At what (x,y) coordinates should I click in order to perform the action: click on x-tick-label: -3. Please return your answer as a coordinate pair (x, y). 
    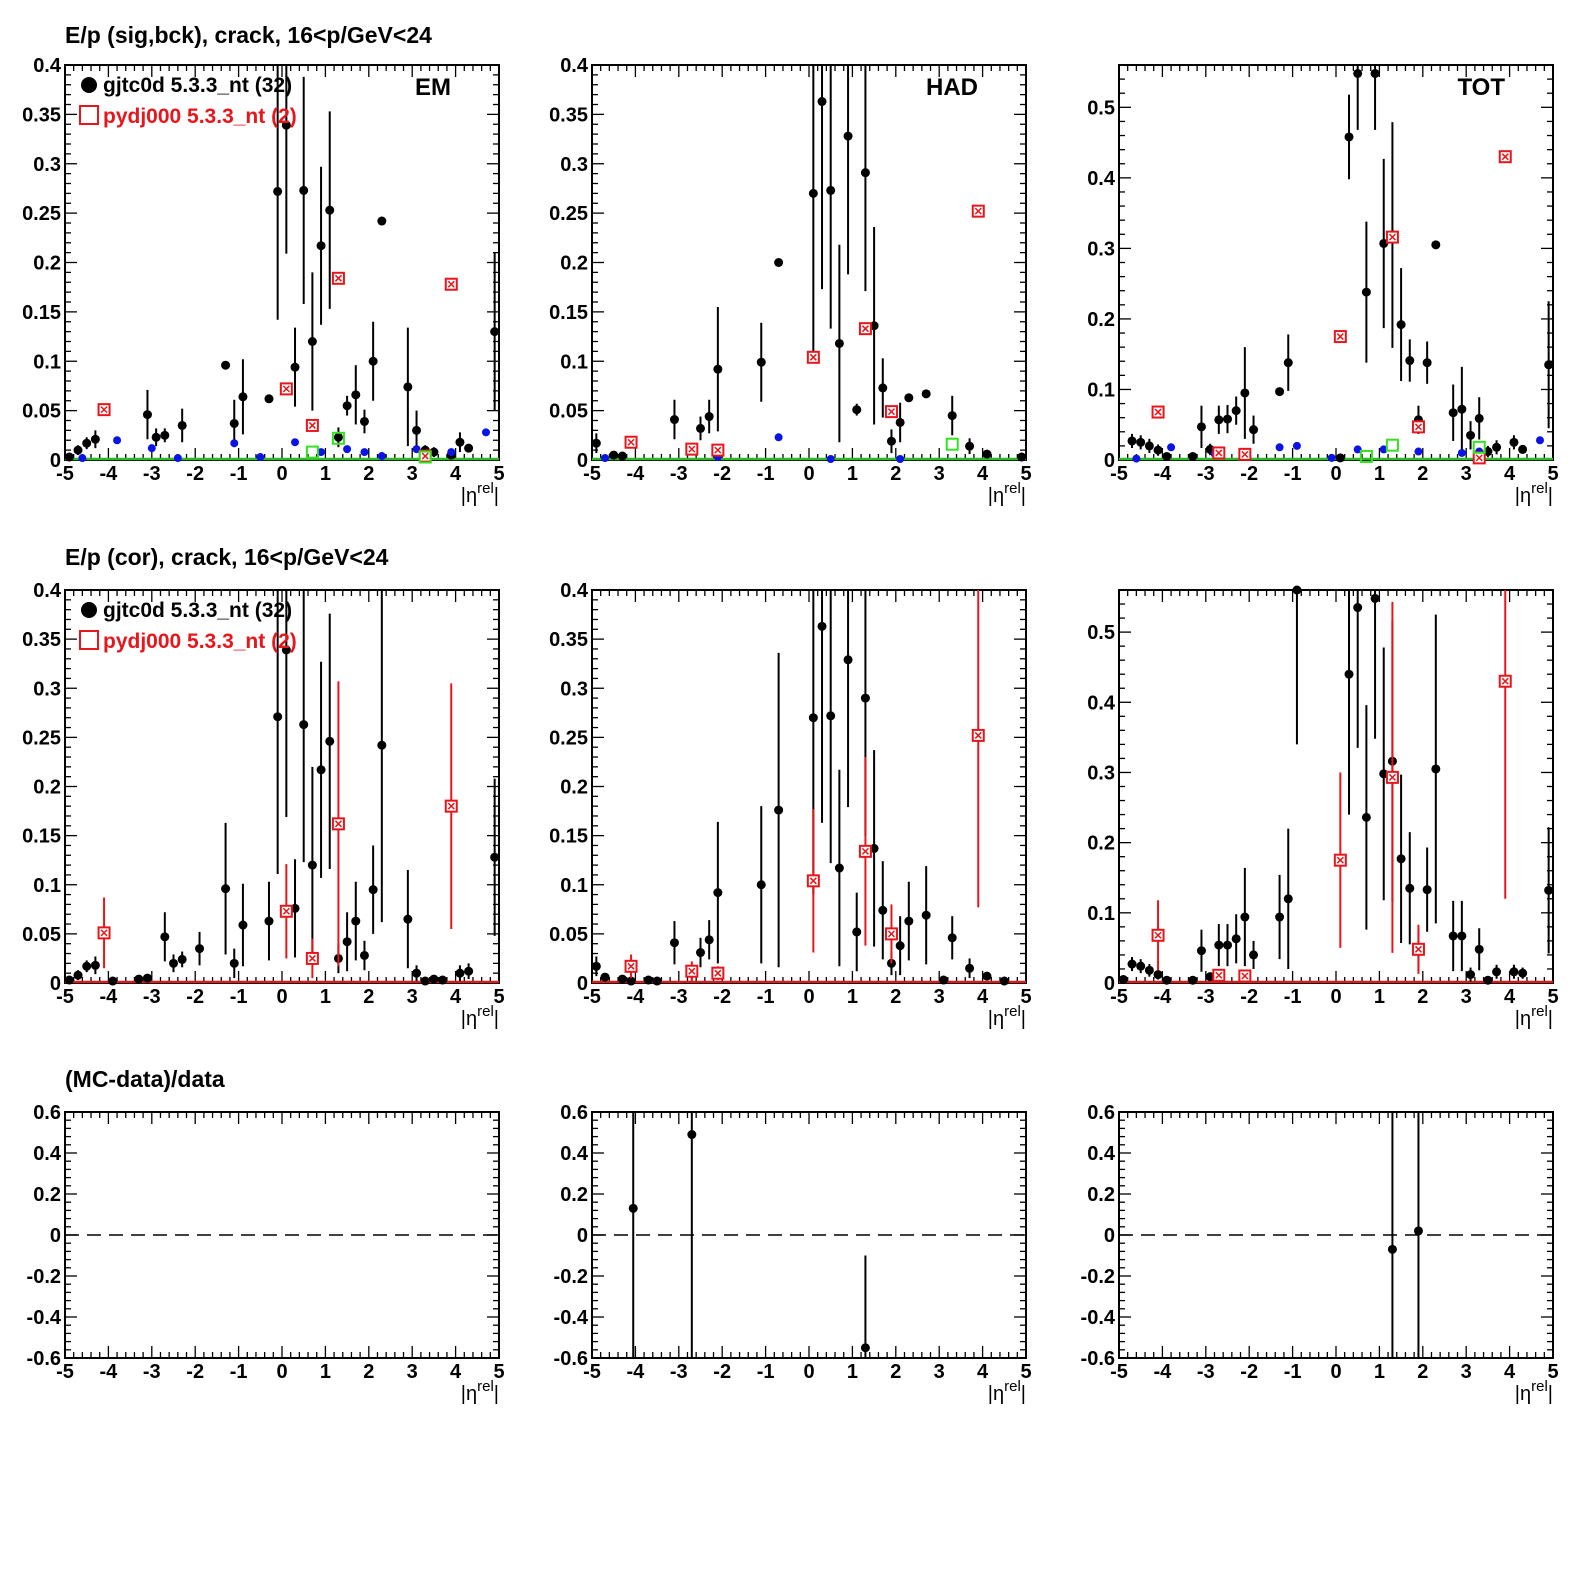
    Looking at the image, I should click on (152, 997).